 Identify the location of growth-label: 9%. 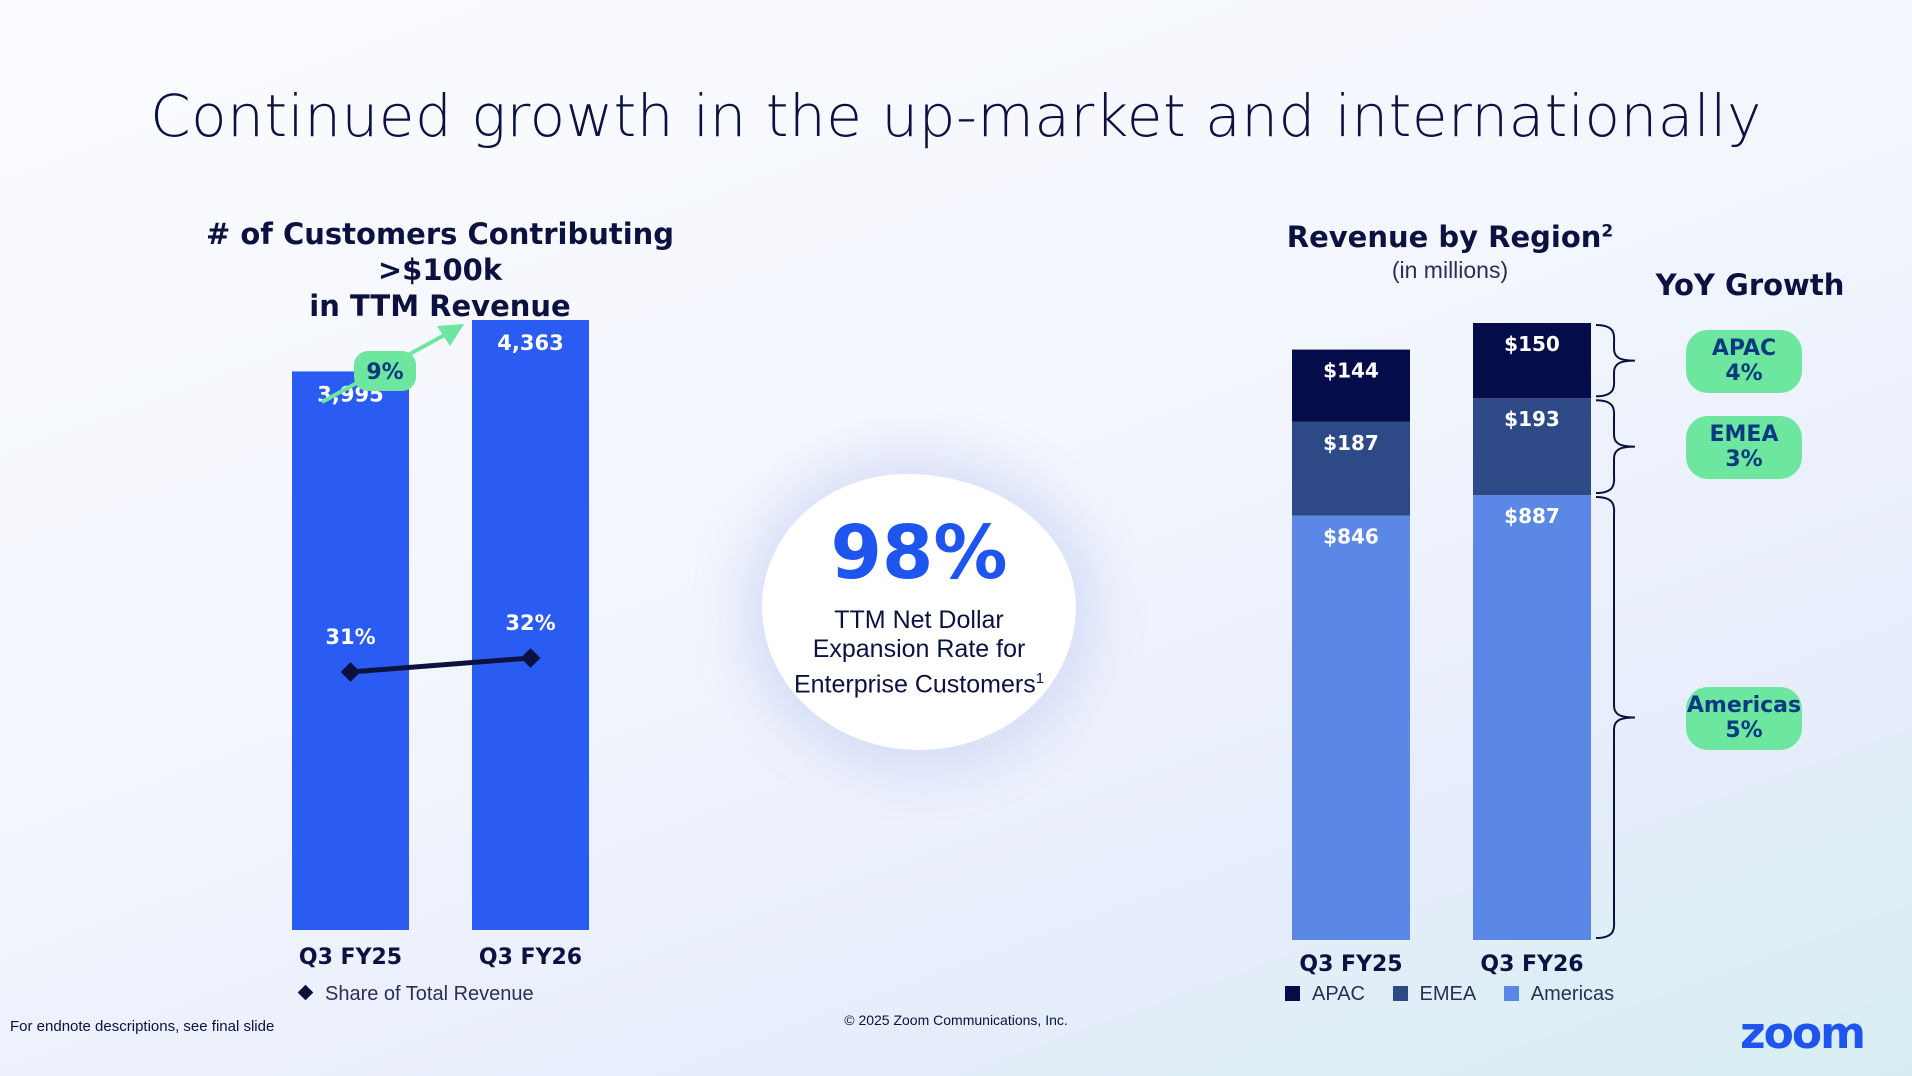
(384, 372).